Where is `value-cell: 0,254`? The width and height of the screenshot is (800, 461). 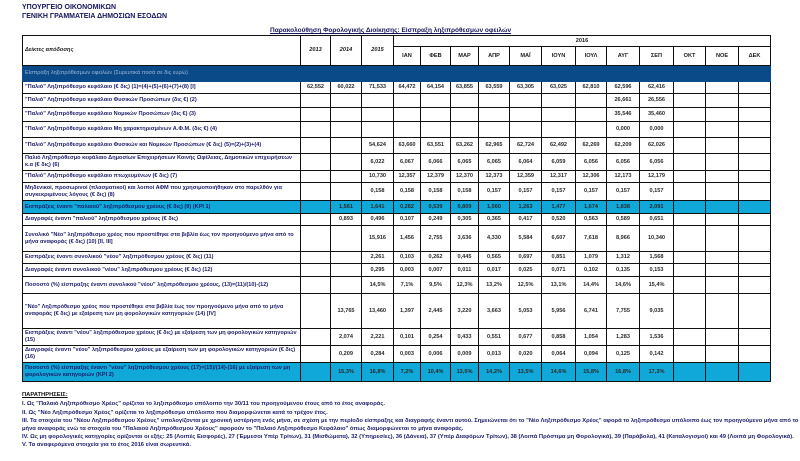
value-cell: 0,254 is located at coordinates (435, 337).